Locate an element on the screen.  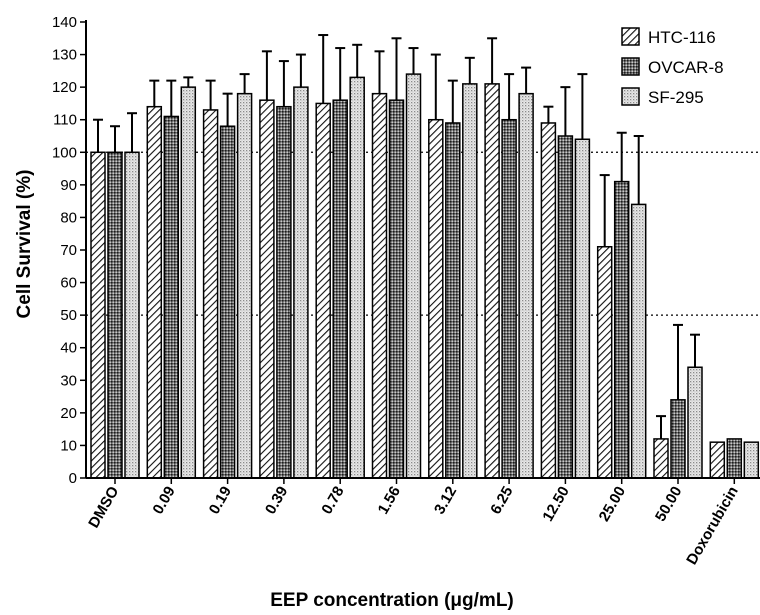
x-tick-label: 25.00 is located at coordinates (612, 504).